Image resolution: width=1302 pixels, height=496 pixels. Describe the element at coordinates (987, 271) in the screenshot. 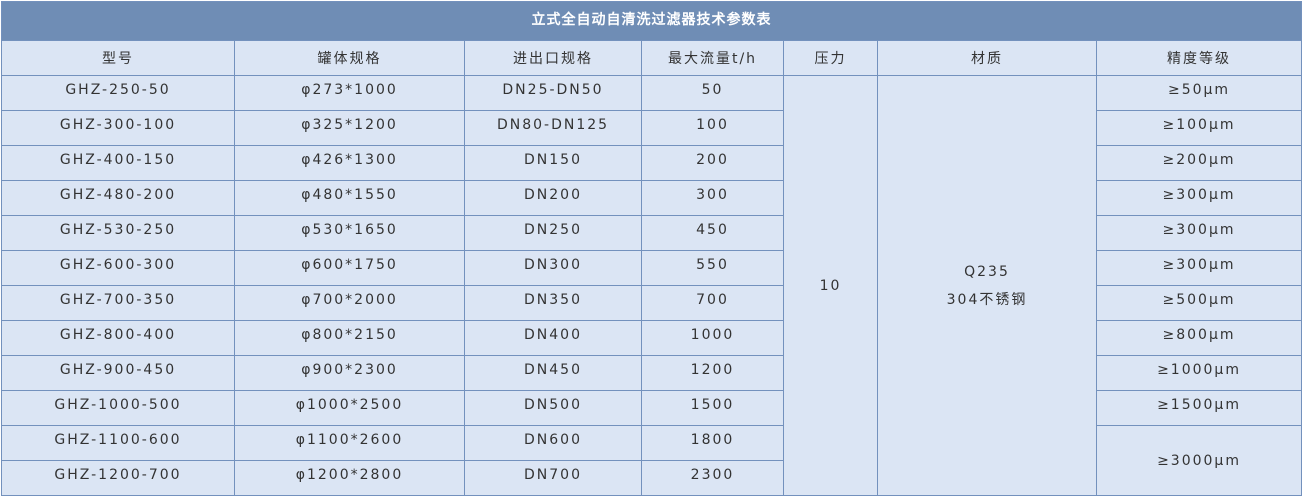

I see `material-item: Q235` at that location.